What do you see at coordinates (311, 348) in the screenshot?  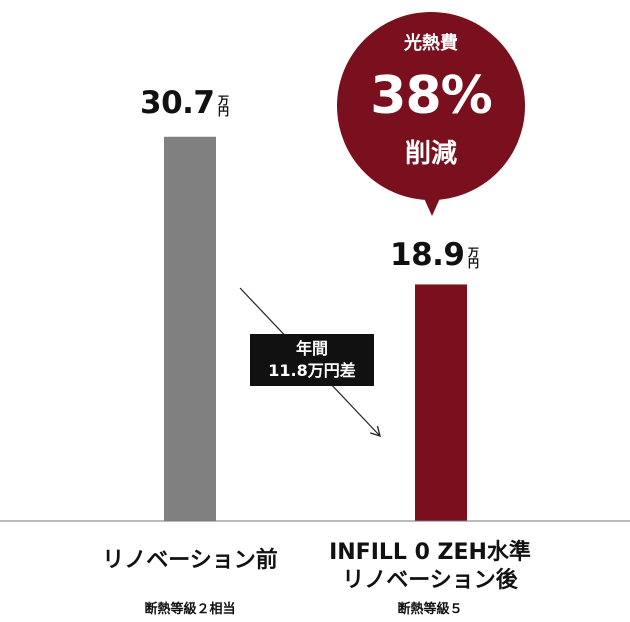 I see `difference-line-1: 年間` at bounding box center [311, 348].